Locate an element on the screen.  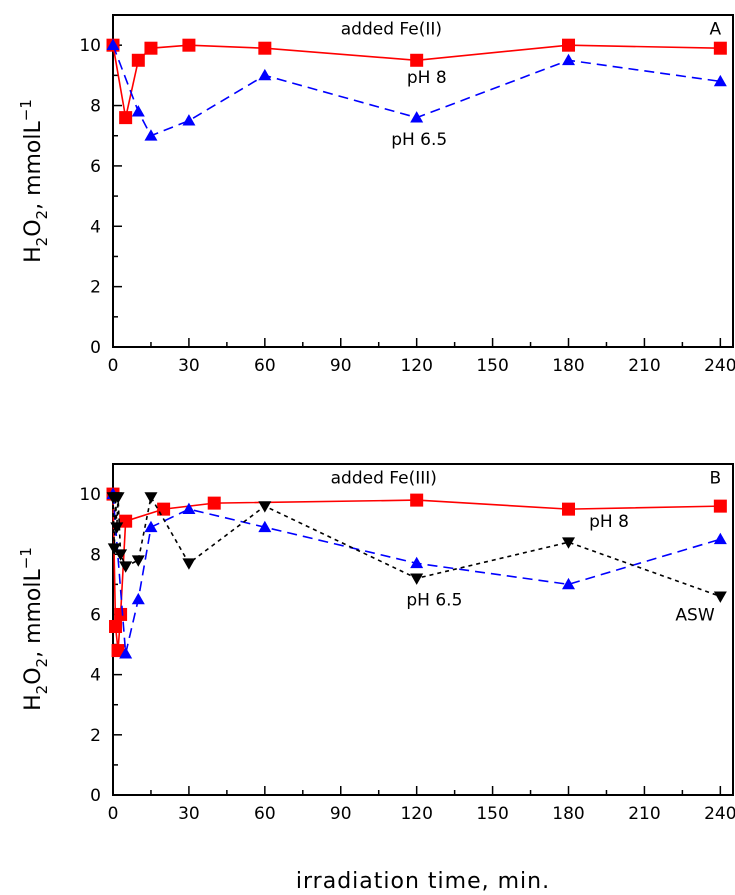
annotation: added Fe(II) is located at coordinates (391, 30).